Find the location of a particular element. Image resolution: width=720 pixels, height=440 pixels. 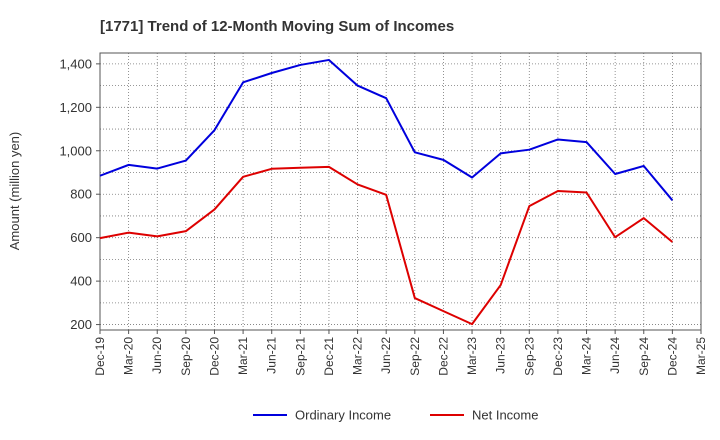

x-tick-label: Dec-19 is located at coordinates (100, 356).